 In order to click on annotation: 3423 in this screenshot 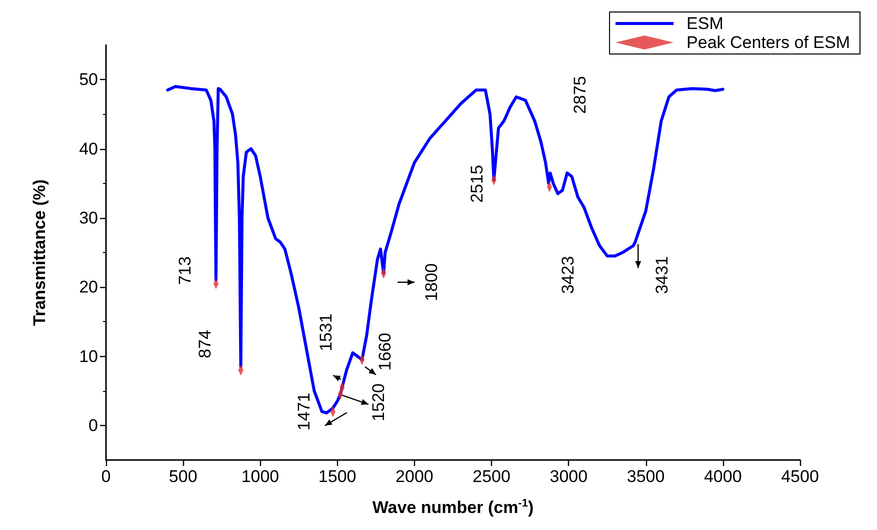, I will do `click(568, 275)`.